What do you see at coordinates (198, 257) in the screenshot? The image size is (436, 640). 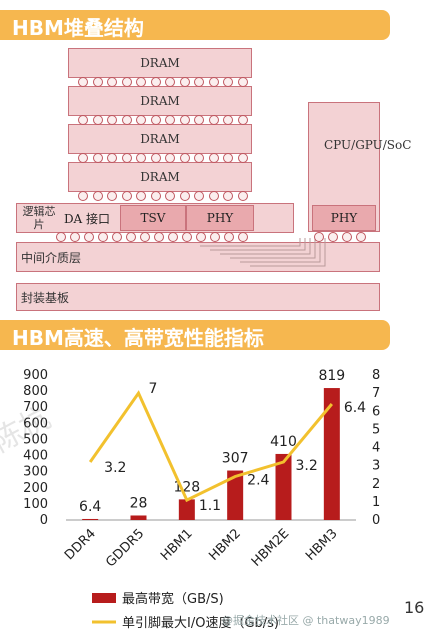 I see `interposer: 中间介质层` at bounding box center [198, 257].